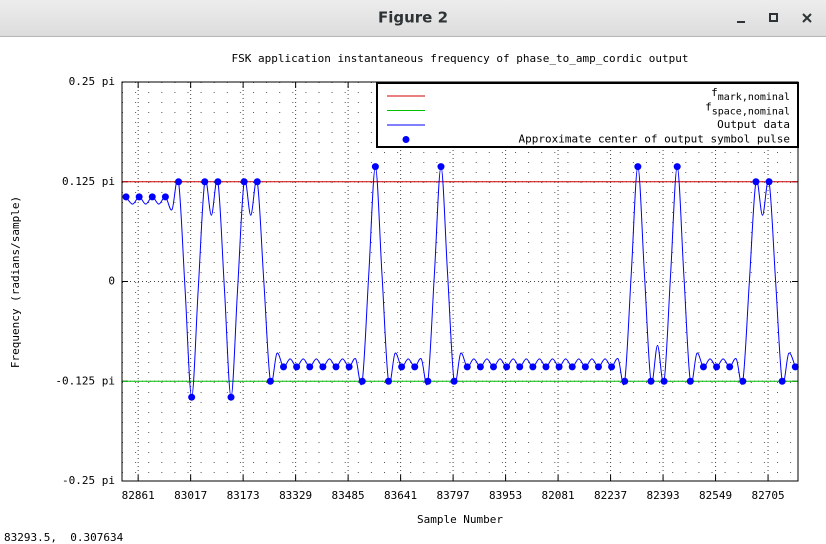  Describe the element at coordinates (406, 139) in the screenshot. I see `legend-marker` at that location.